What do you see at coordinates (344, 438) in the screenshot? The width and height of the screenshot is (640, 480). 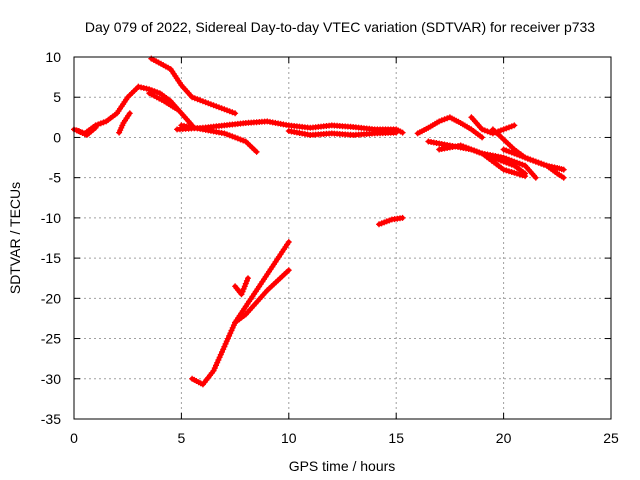 I see `x-tick-labels: 0 5 10 15 20 25` at bounding box center [344, 438].